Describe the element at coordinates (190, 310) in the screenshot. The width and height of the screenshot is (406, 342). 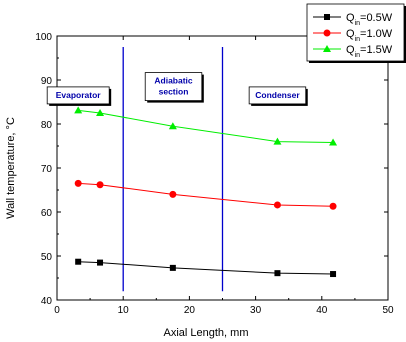
I see `x-tick-label: 20` at that location.